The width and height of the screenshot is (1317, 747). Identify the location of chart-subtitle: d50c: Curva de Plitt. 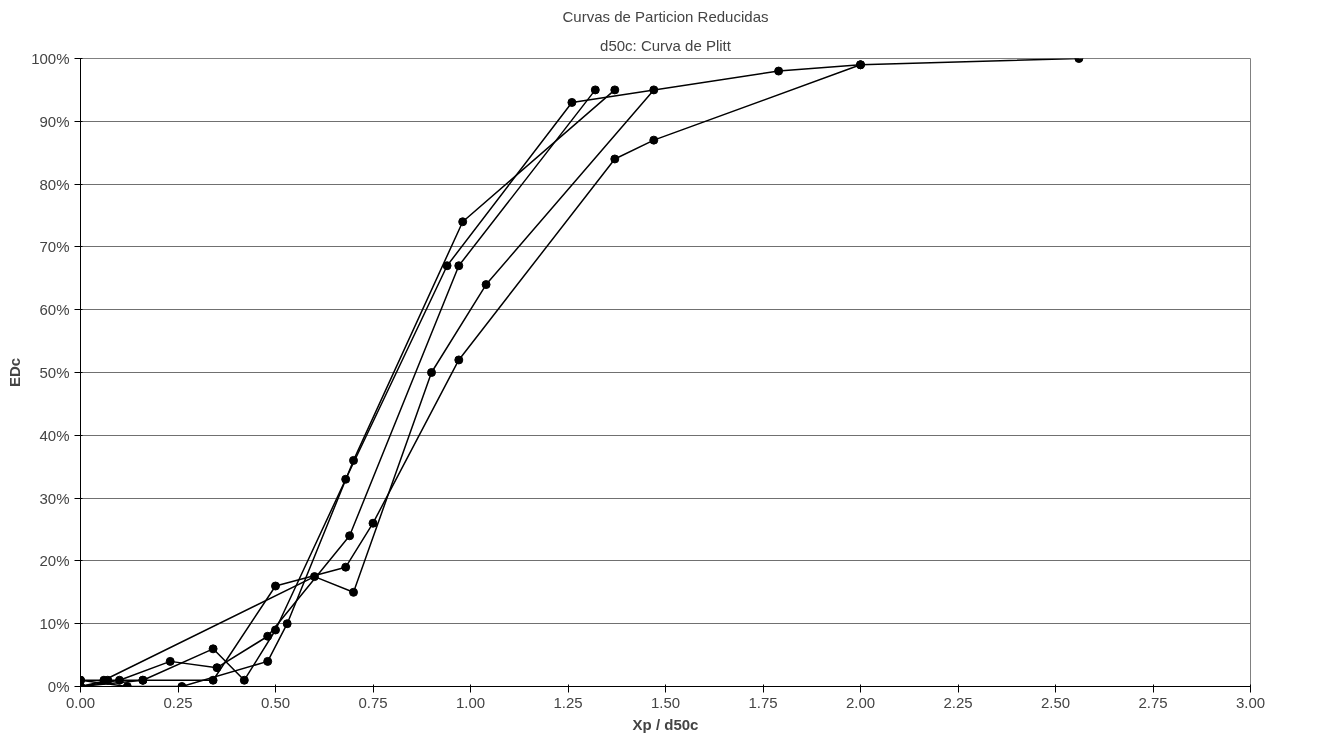
(666, 45).